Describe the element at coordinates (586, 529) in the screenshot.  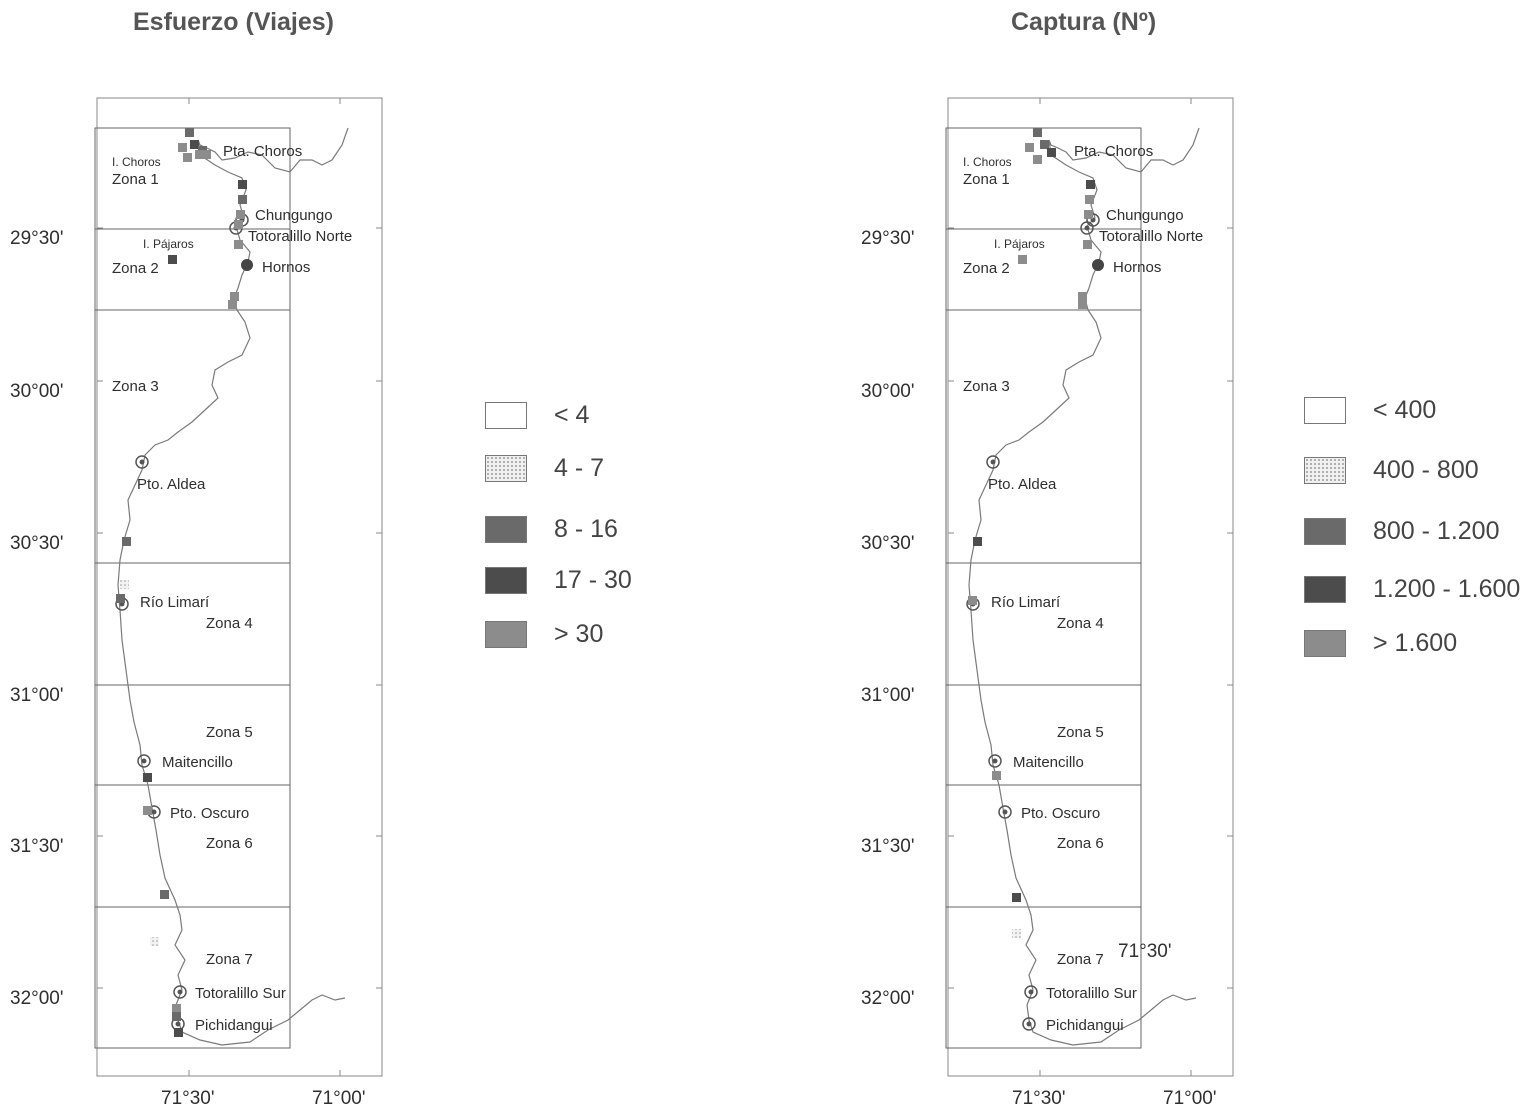
I see `legend-label: 8 - 16` at that location.